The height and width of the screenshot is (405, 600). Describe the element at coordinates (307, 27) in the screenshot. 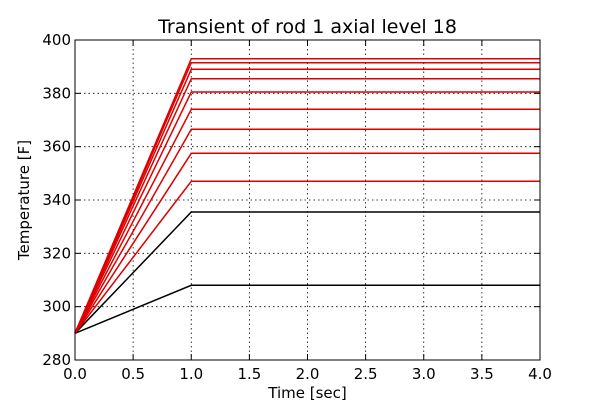

I see `chart-title: Transient of rod 1 axial level 18` at that location.